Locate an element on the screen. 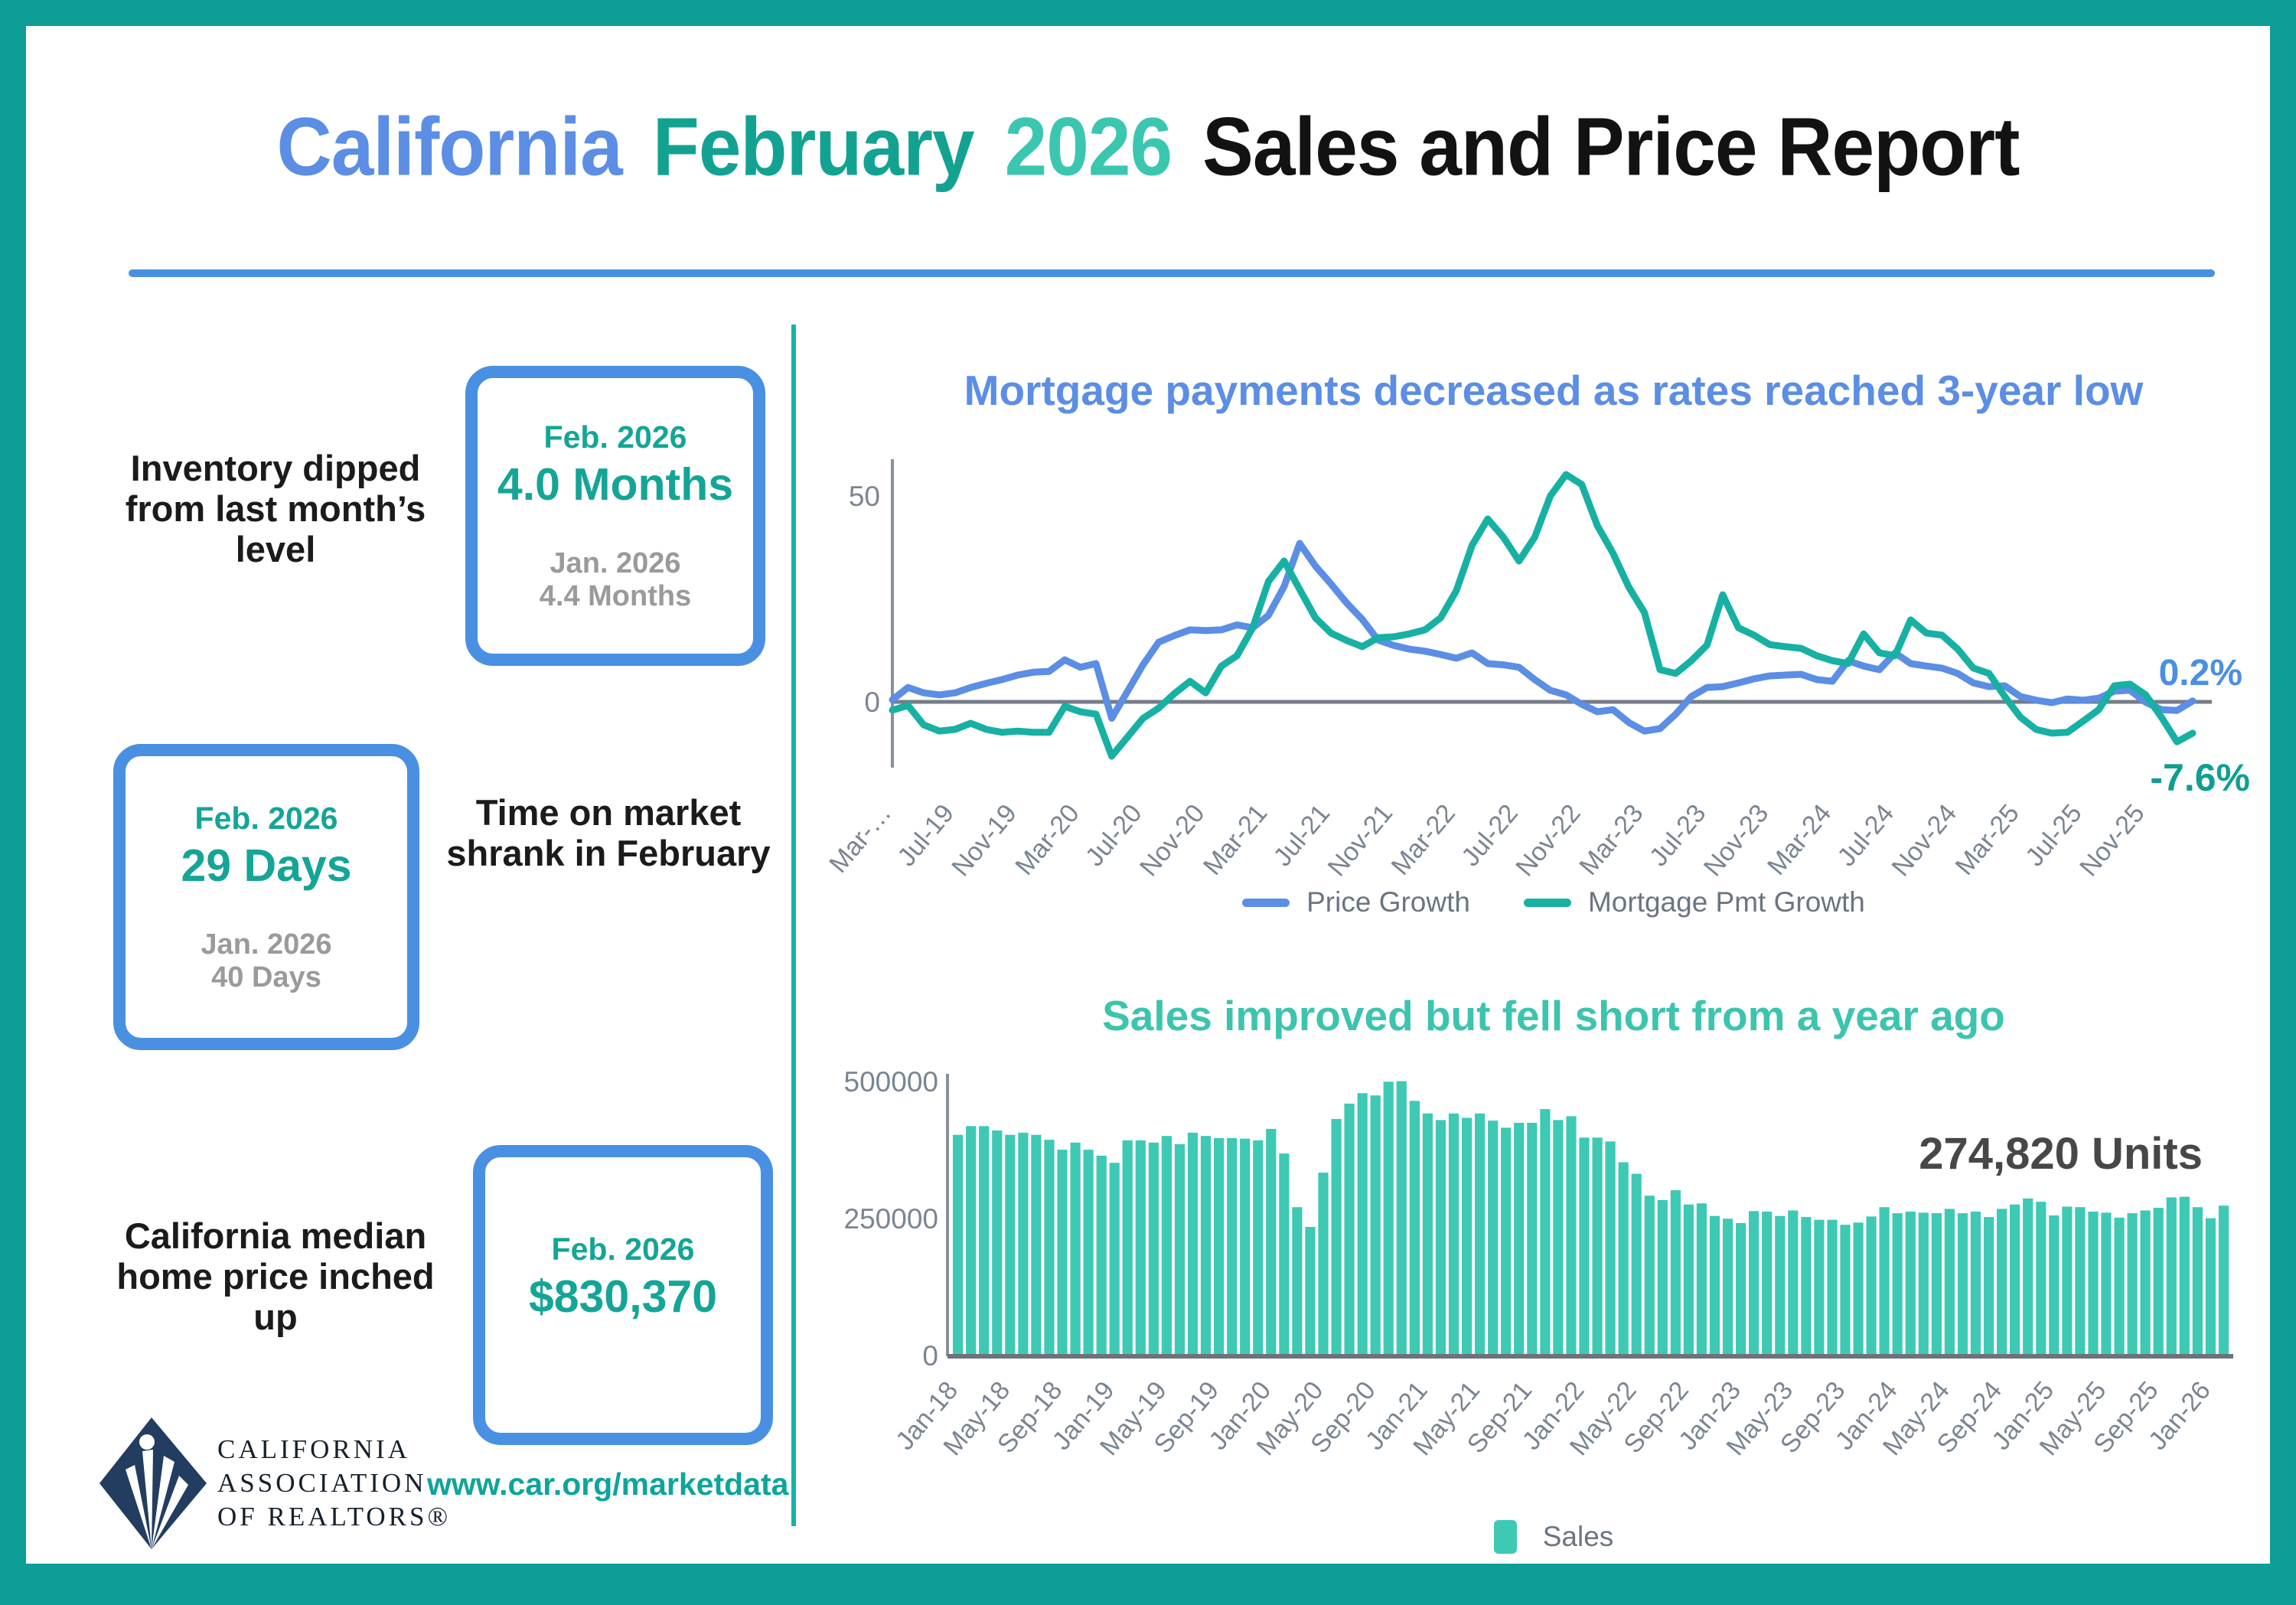 Image resolution: width=2296 pixels, height=1605 pixels. line-chart-legend: Price Growth Mortgage Pmt Growth is located at coordinates (1553, 902).